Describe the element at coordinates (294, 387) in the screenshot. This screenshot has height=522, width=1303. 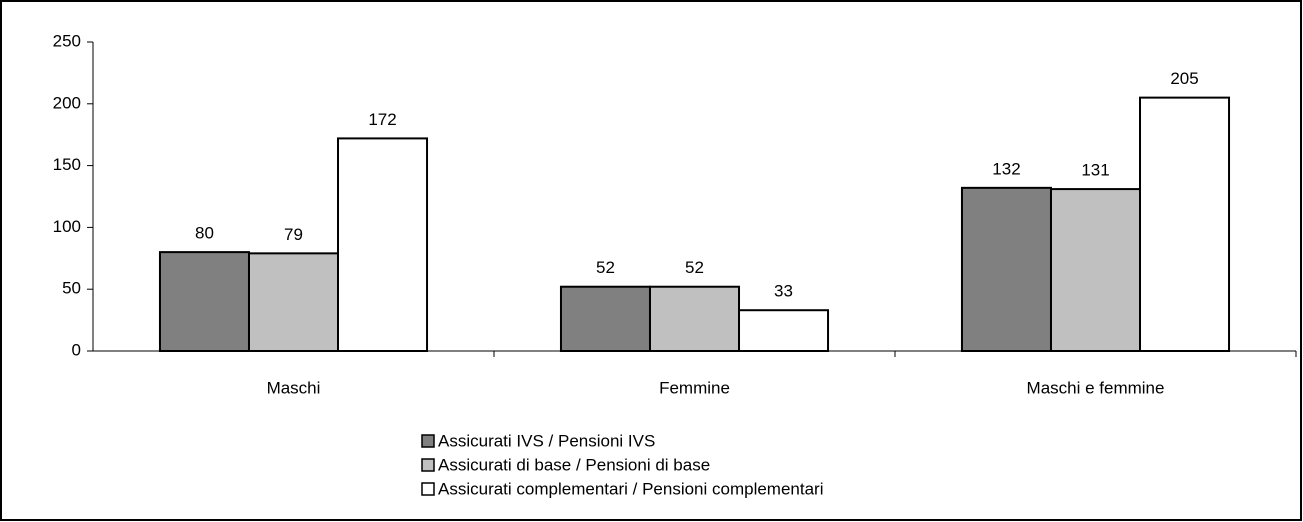
I see `x-tick-label: Maschi` at that location.